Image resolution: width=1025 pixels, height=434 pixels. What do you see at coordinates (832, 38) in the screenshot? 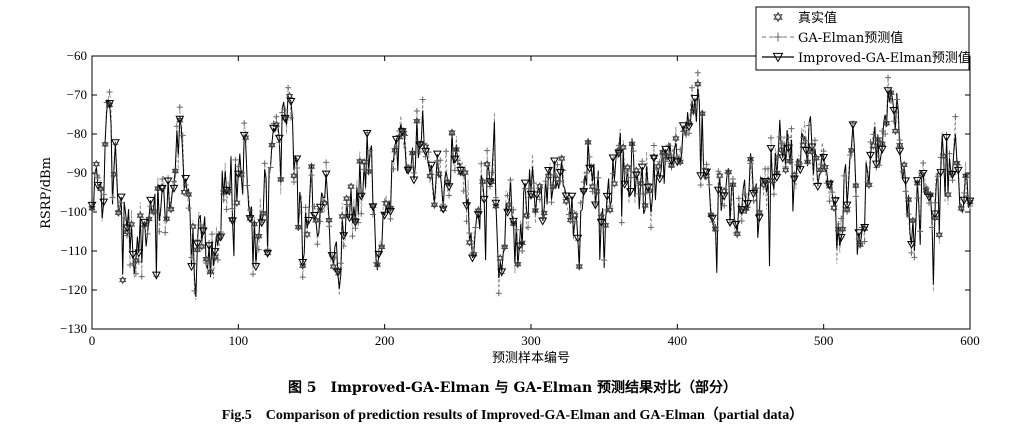
I see `legend-item-ga-elman: GA-Elman预测值` at bounding box center [832, 38].